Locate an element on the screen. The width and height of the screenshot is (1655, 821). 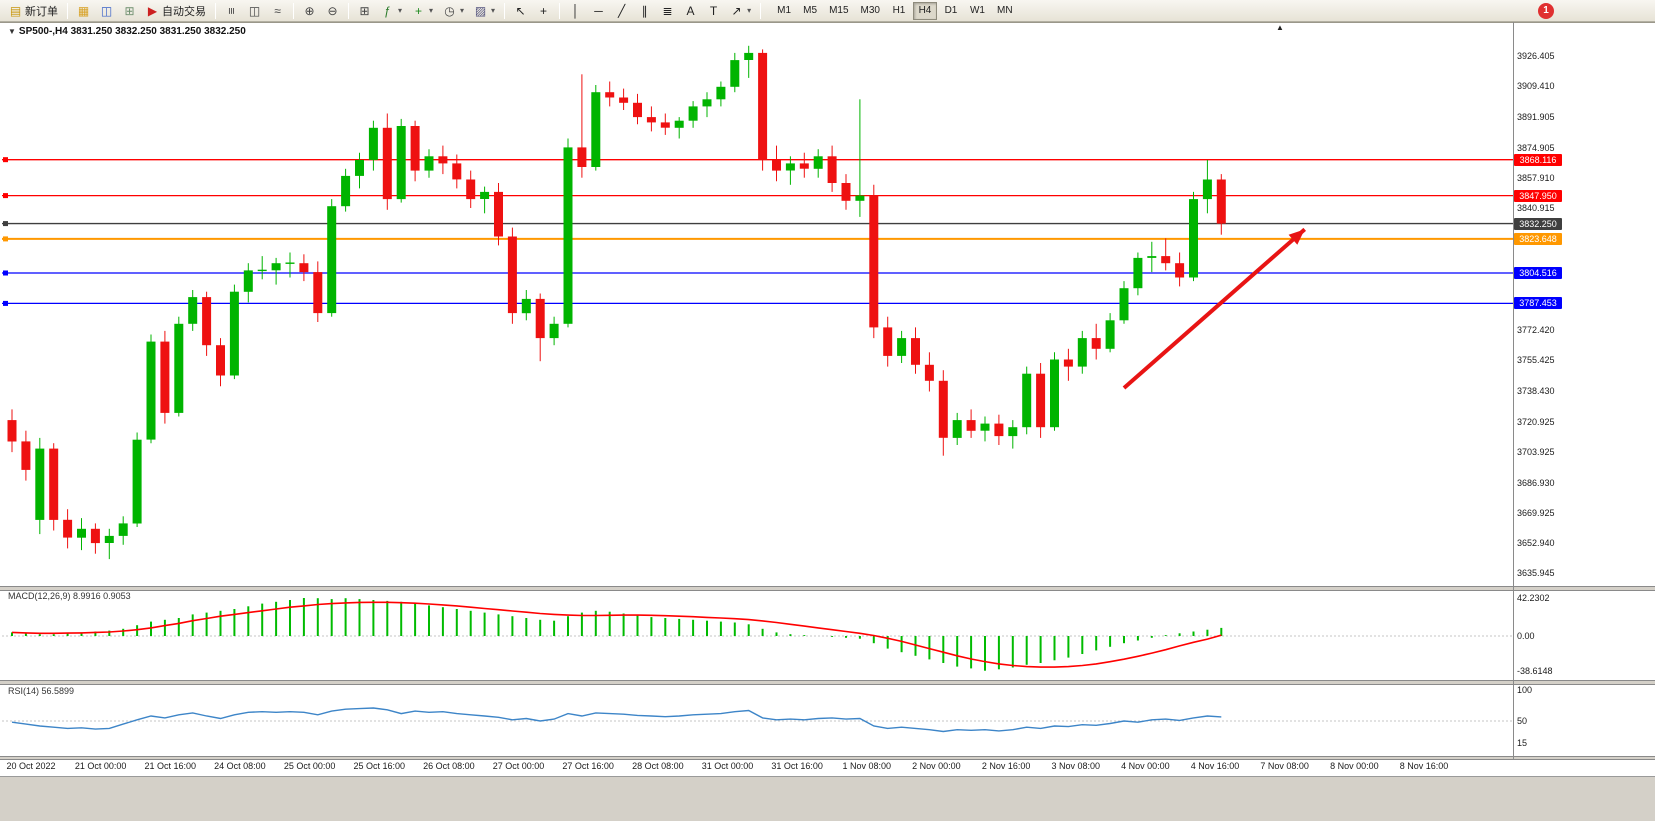
notification-badge: 1 is located at coordinates (1546, 11).